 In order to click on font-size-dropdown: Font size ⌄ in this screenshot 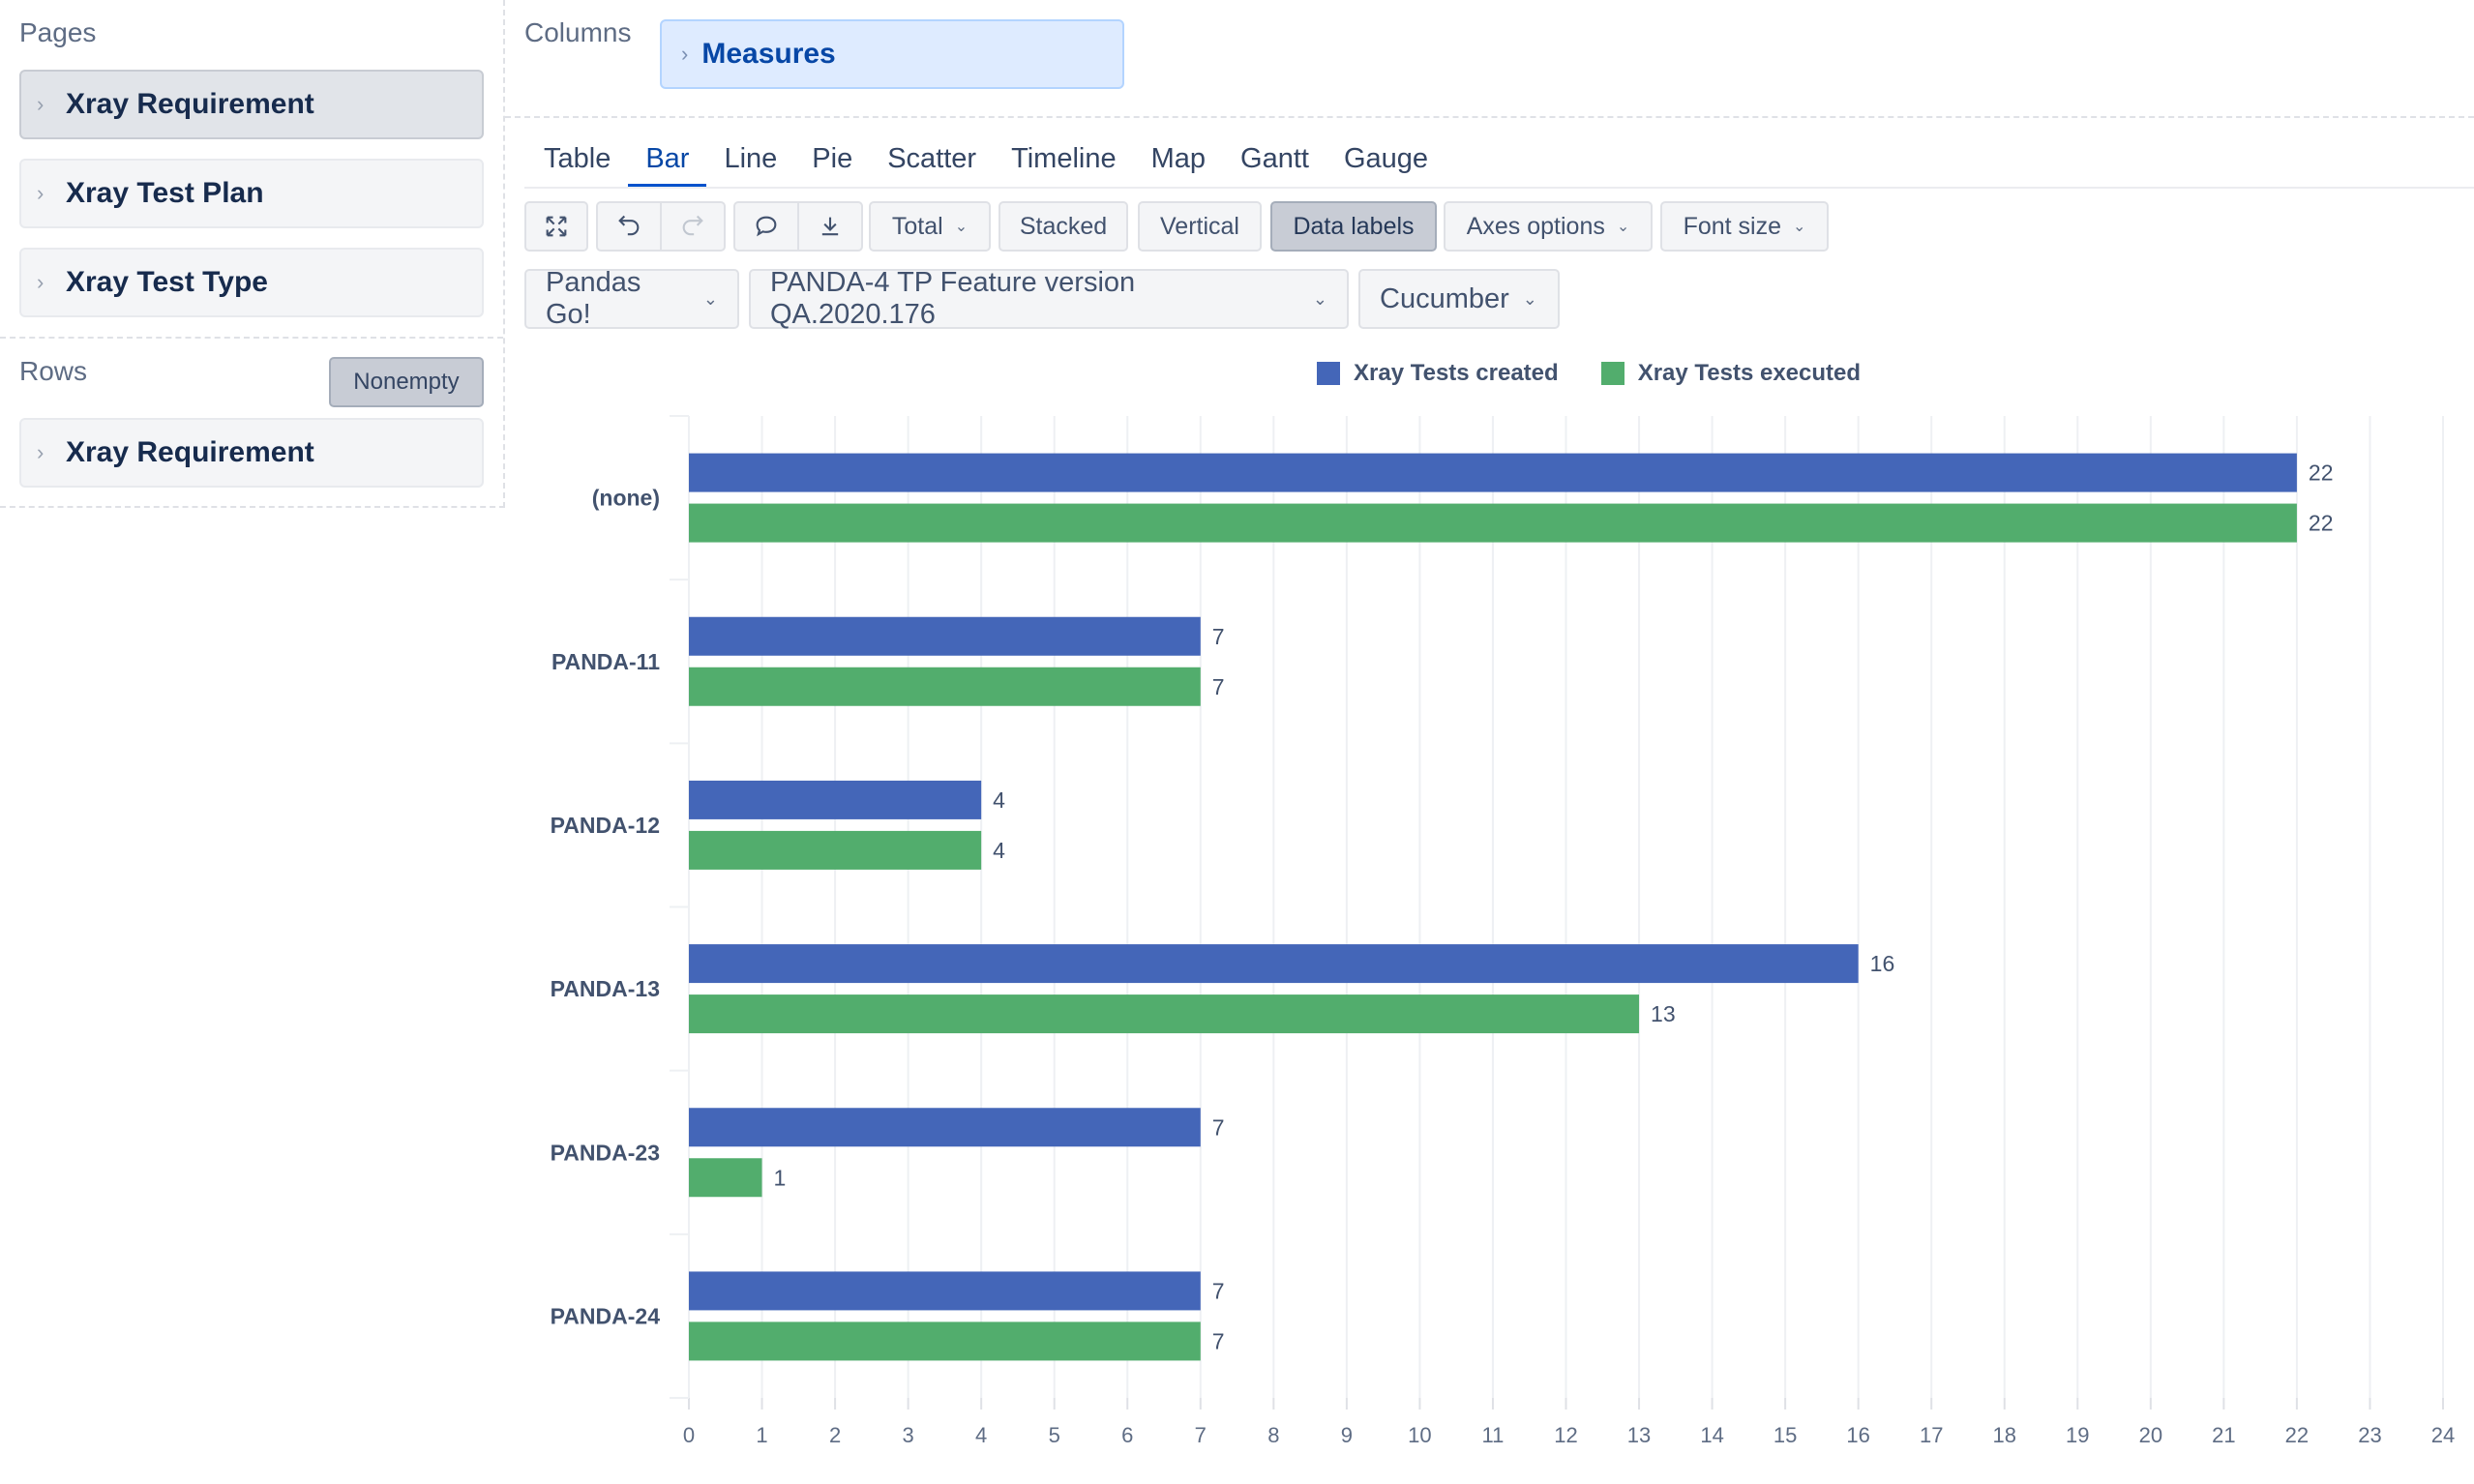, I will do `click(1745, 226)`.